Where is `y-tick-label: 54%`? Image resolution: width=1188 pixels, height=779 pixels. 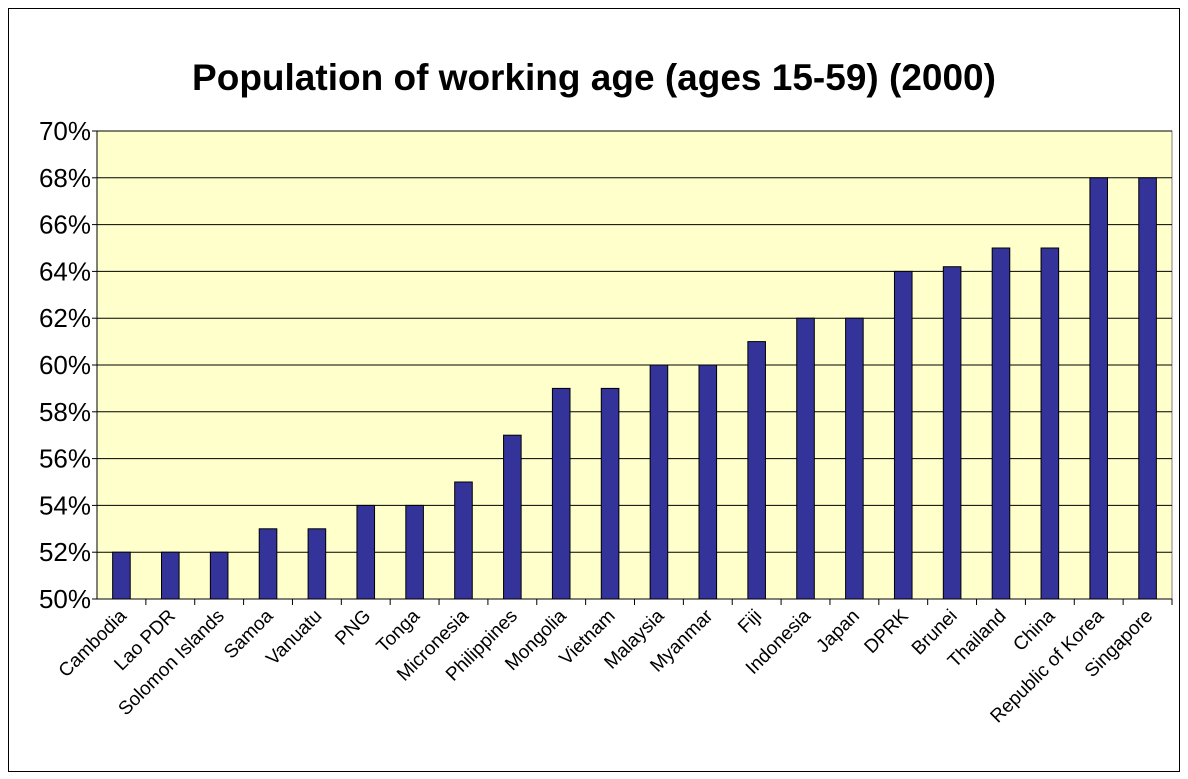
y-tick-label: 54% is located at coordinates (65, 505).